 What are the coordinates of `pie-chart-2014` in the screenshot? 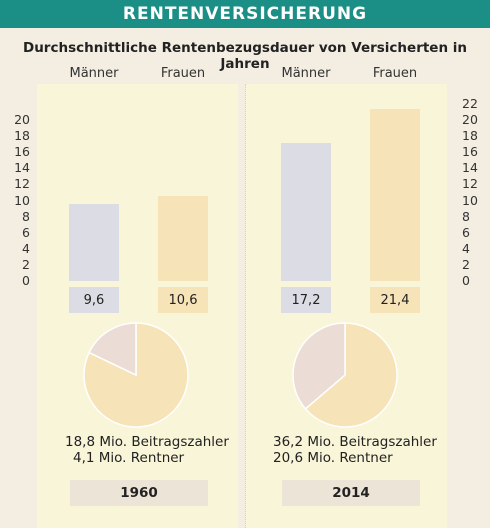 It's located at (345, 375).